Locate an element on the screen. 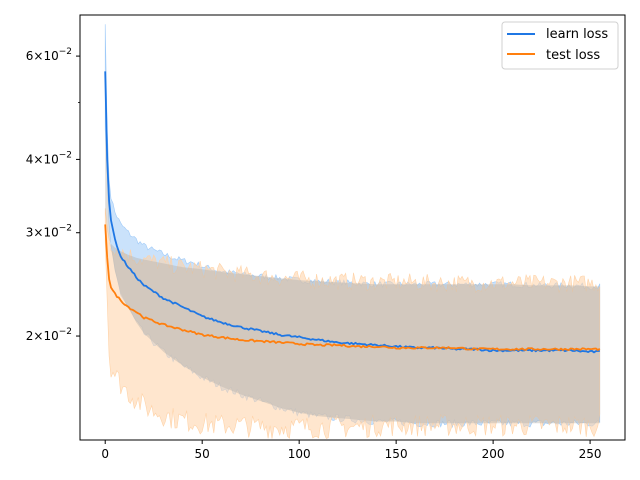  legend: learn loss test loss is located at coordinates (560, 45).